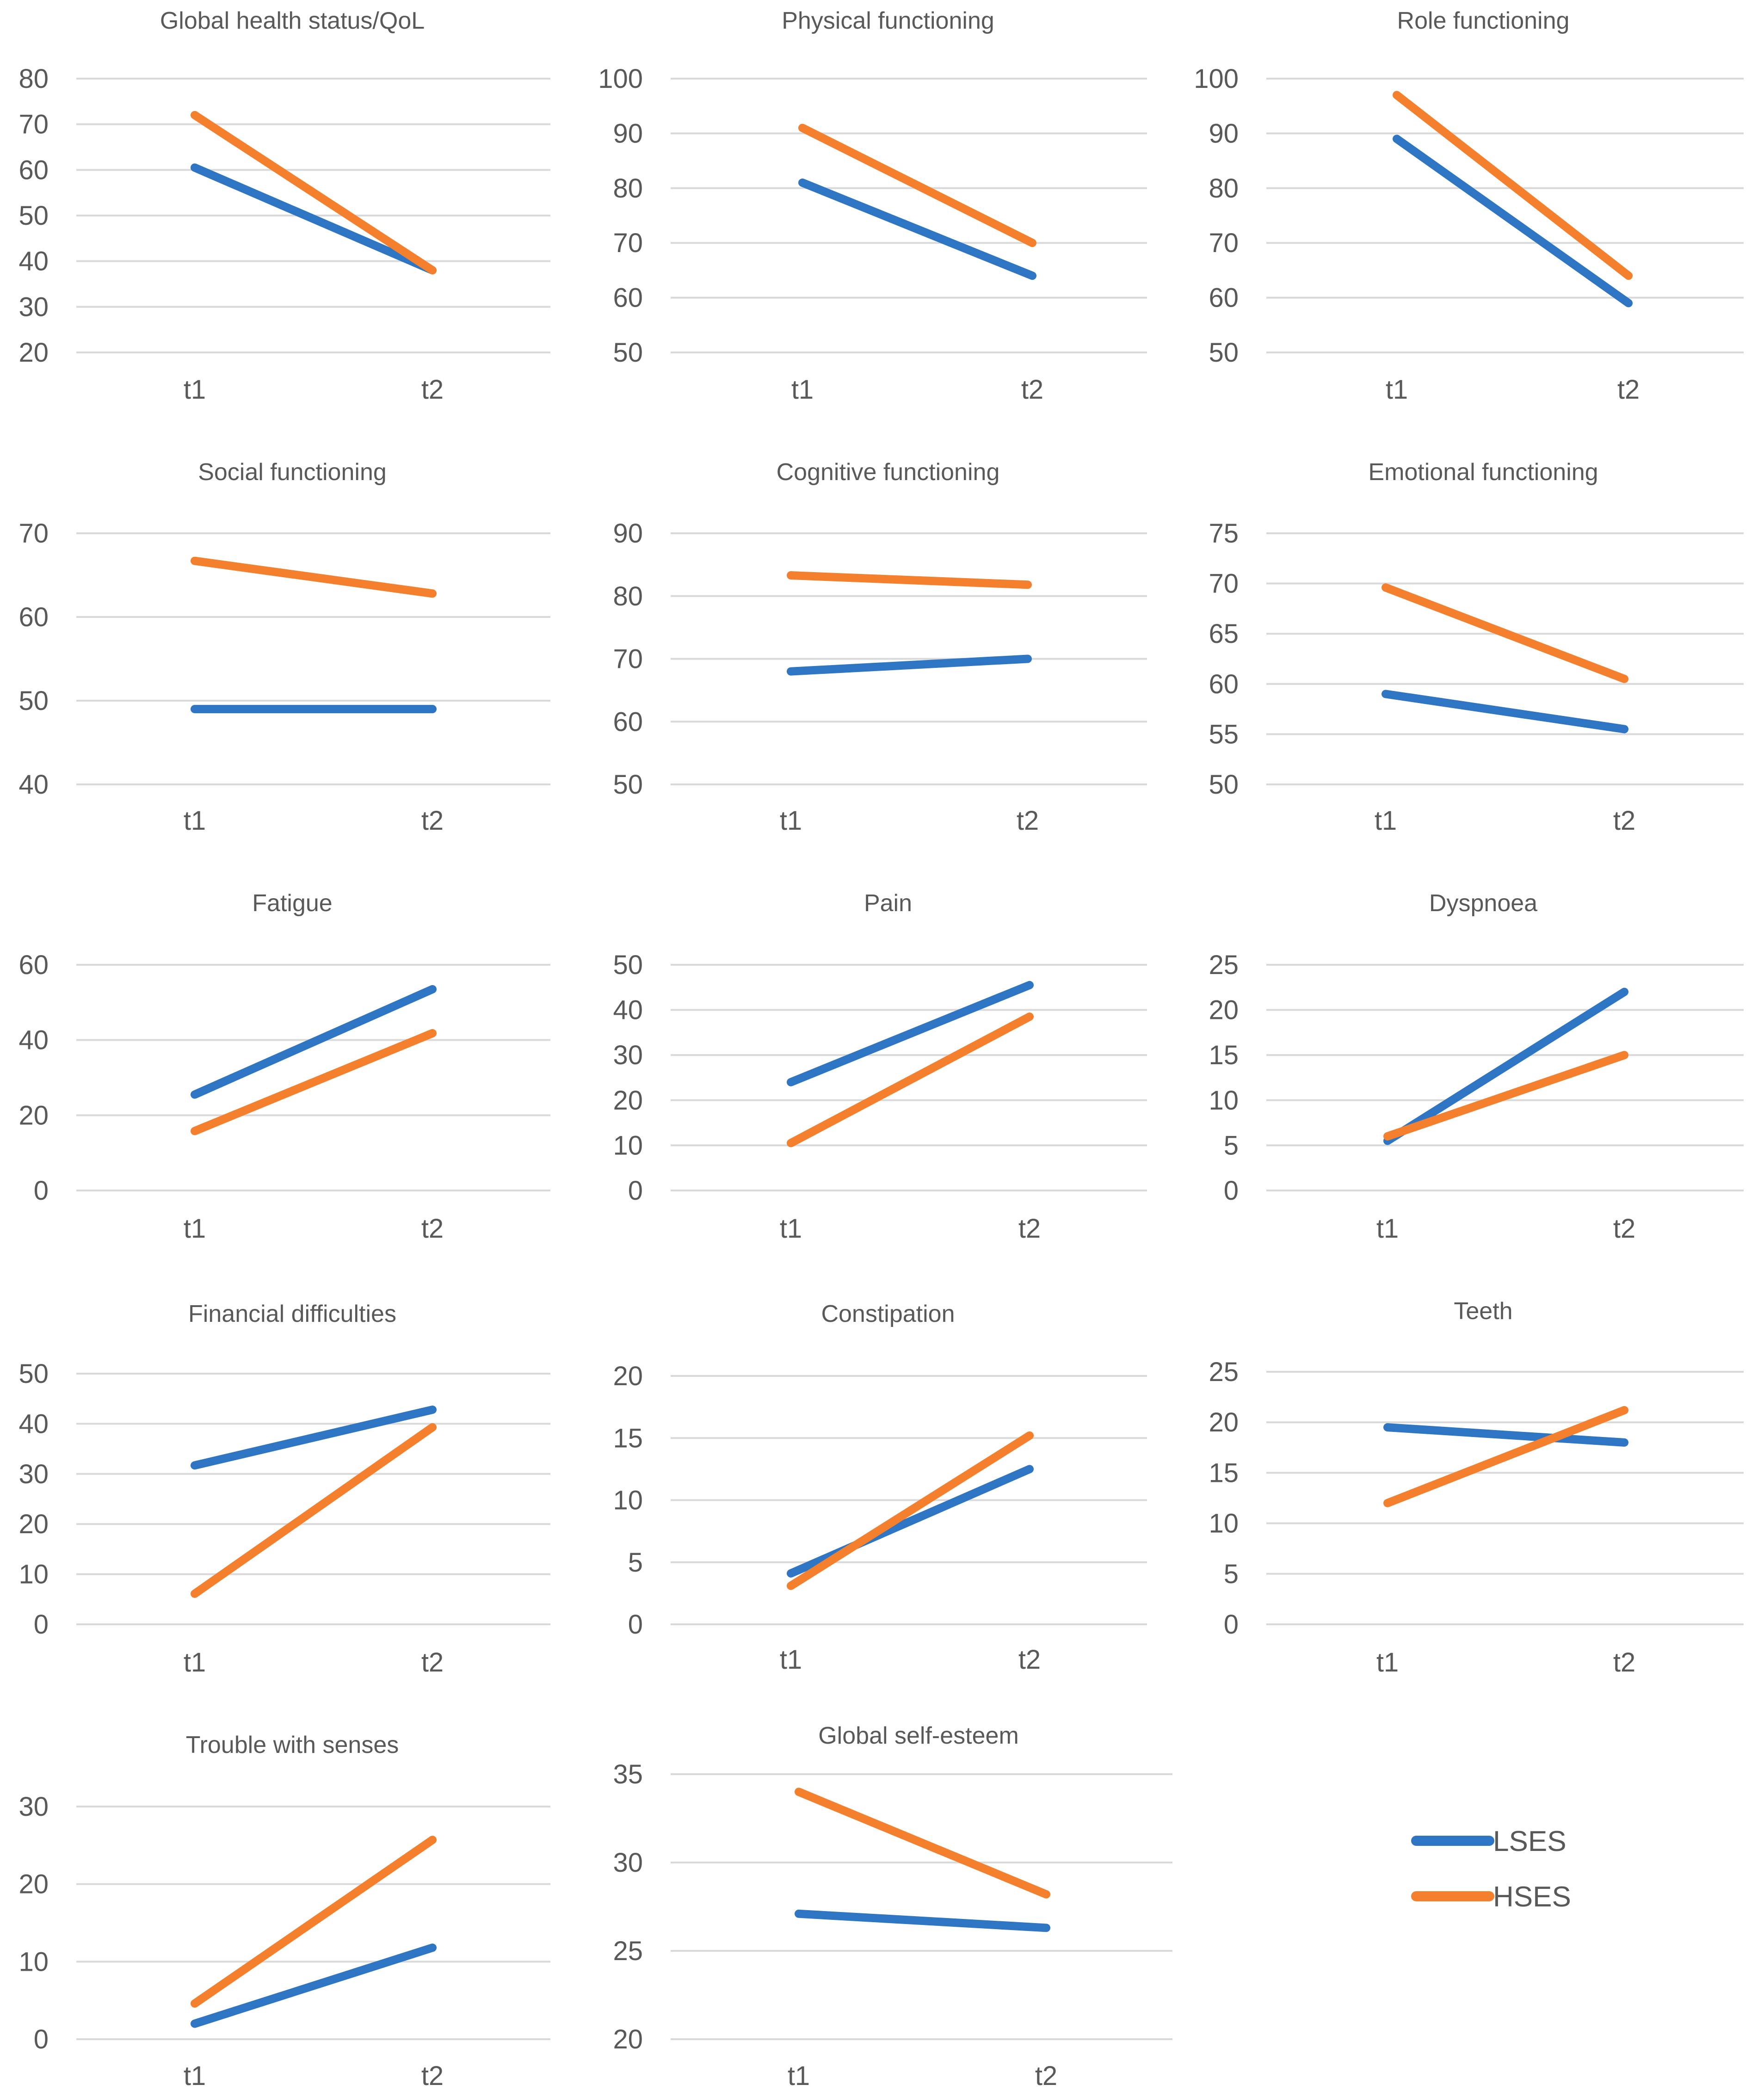 The width and height of the screenshot is (1764, 2097). I want to click on y-tick-label: 65, so click(1224, 634).